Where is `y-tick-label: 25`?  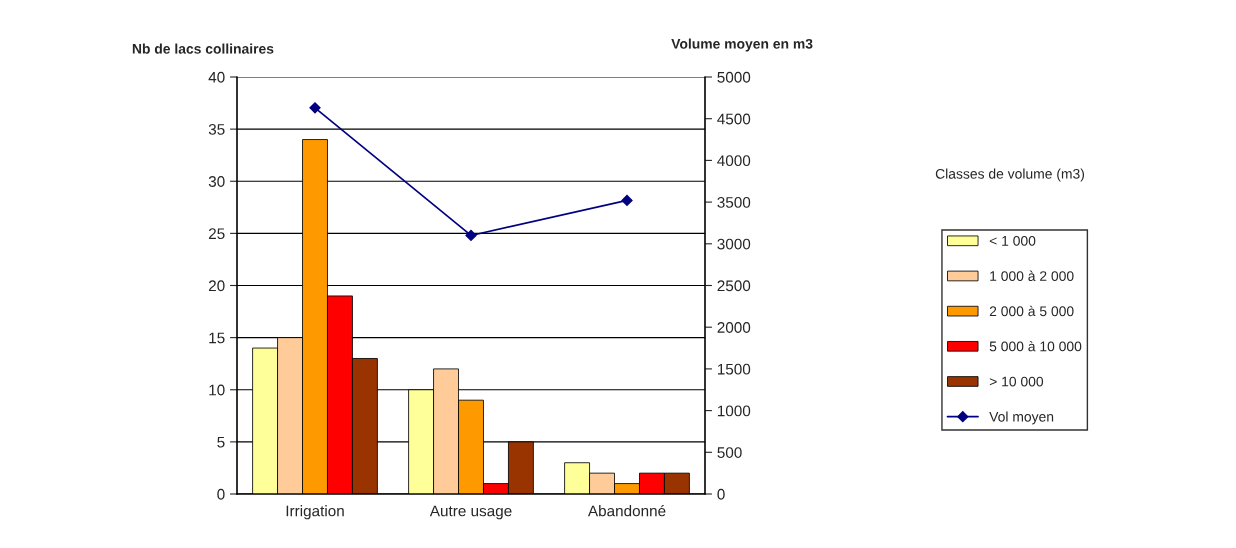 y-tick-label: 25 is located at coordinates (216, 234).